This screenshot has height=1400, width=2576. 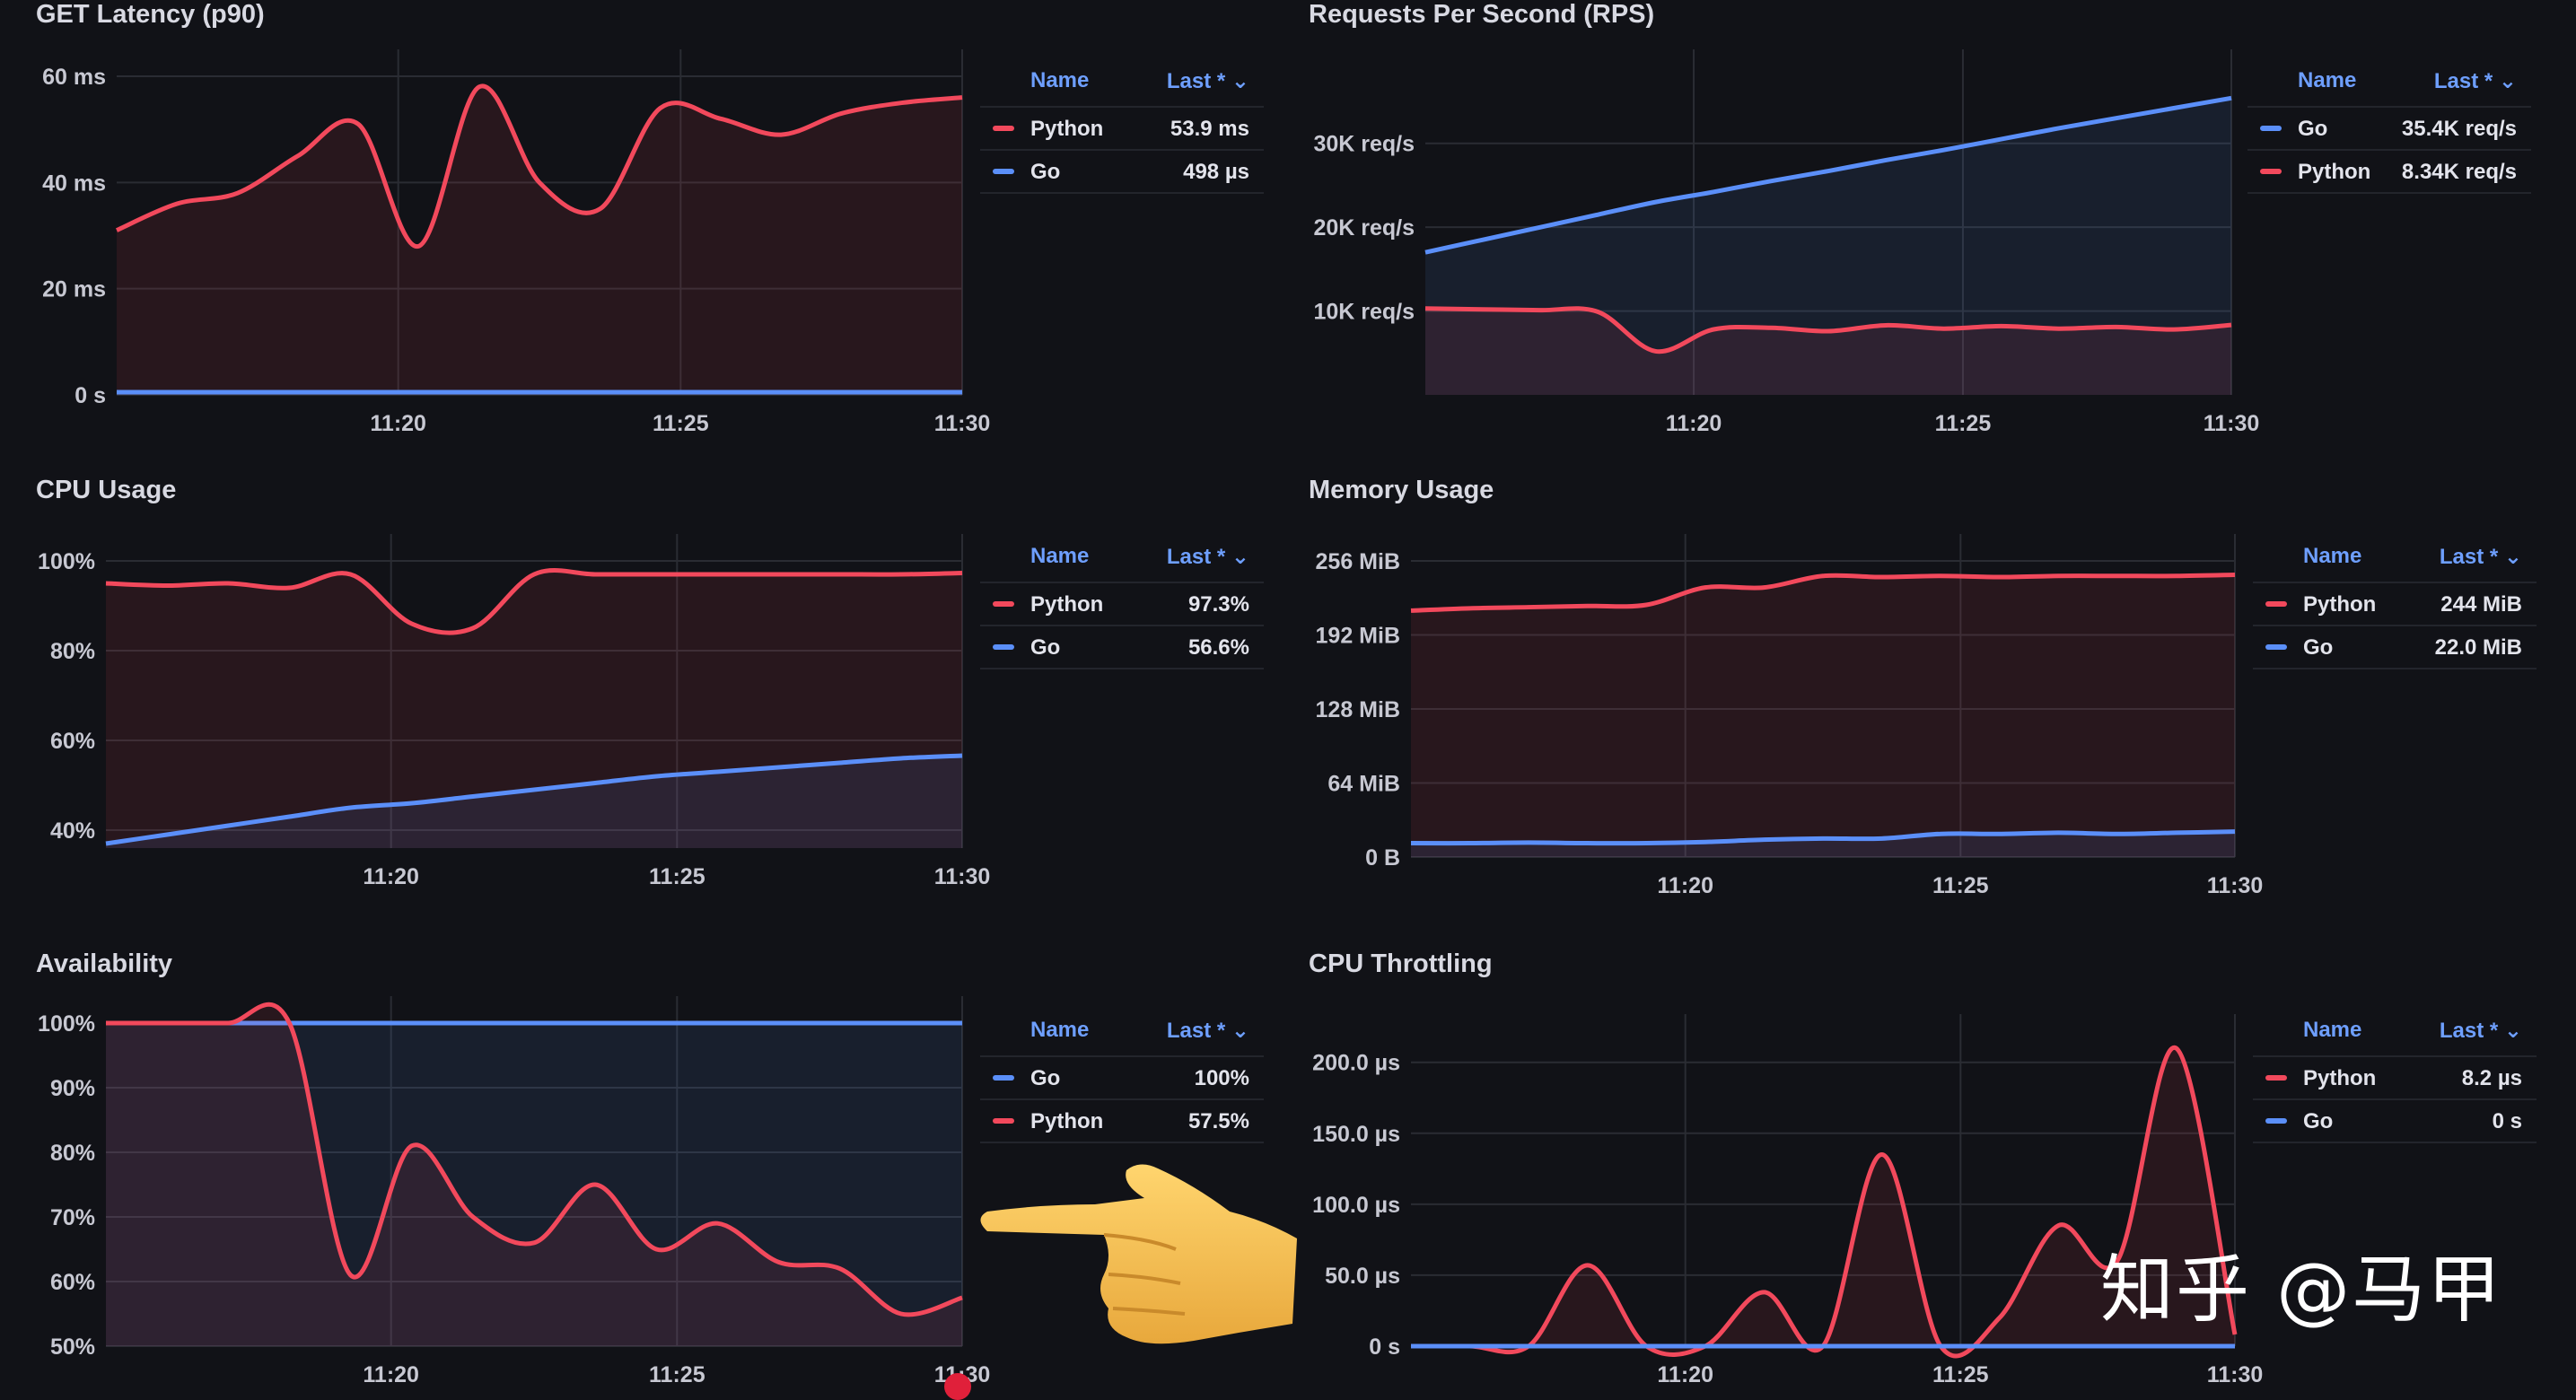 What do you see at coordinates (72, 1347) in the screenshot?
I see `y-tick-label: 50%` at bounding box center [72, 1347].